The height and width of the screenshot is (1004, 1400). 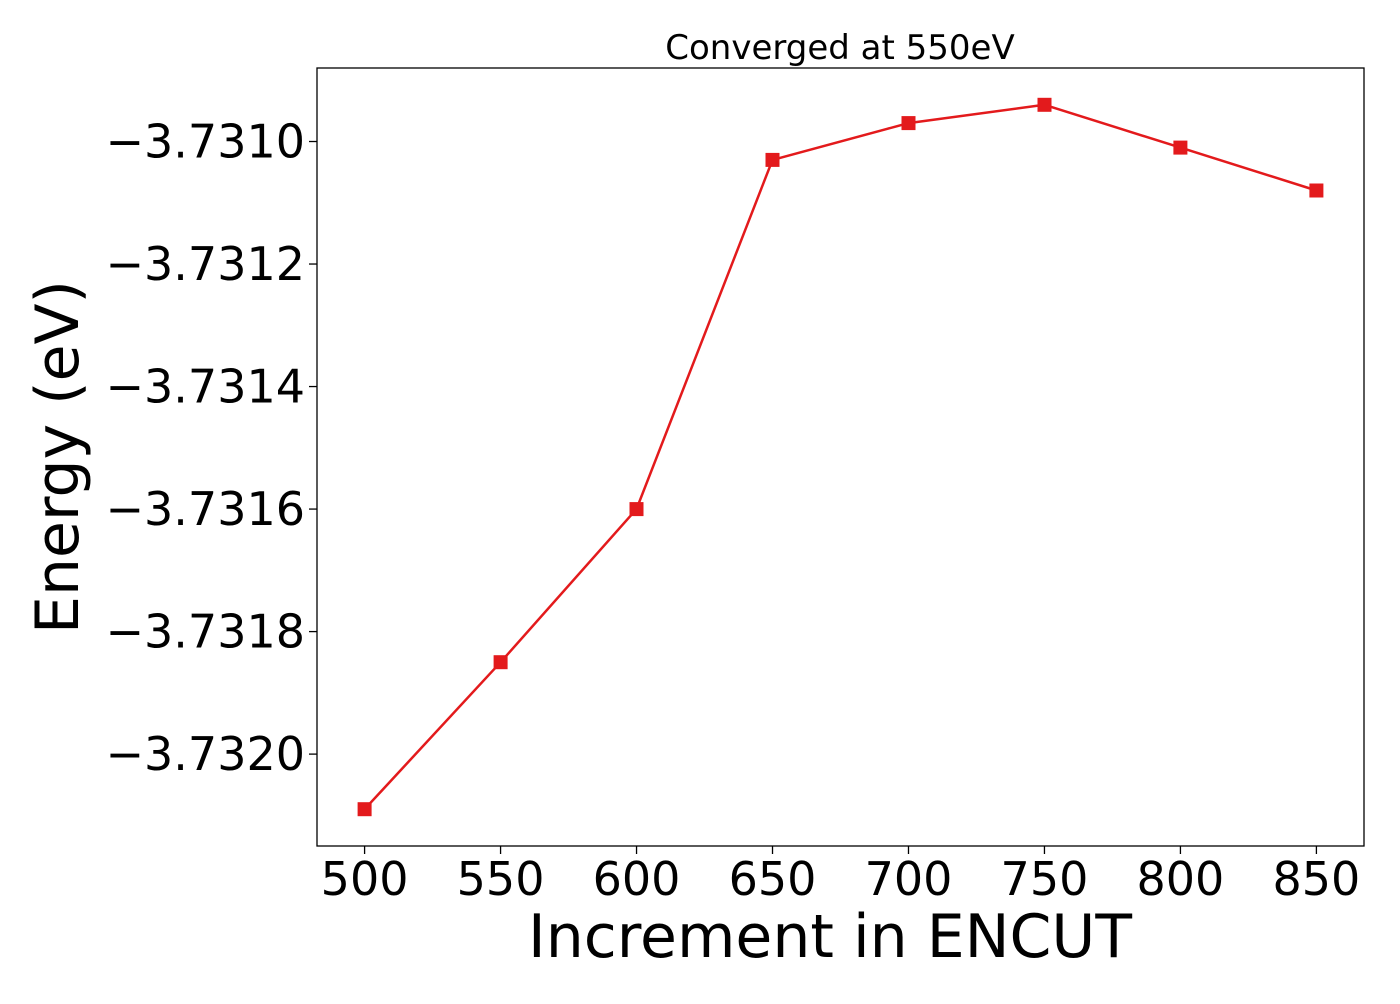 What do you see at coordinates (58, 457) in the screenshot?
I see `y-axis-label: Energy (eV)` at bounding box center [58, 457].